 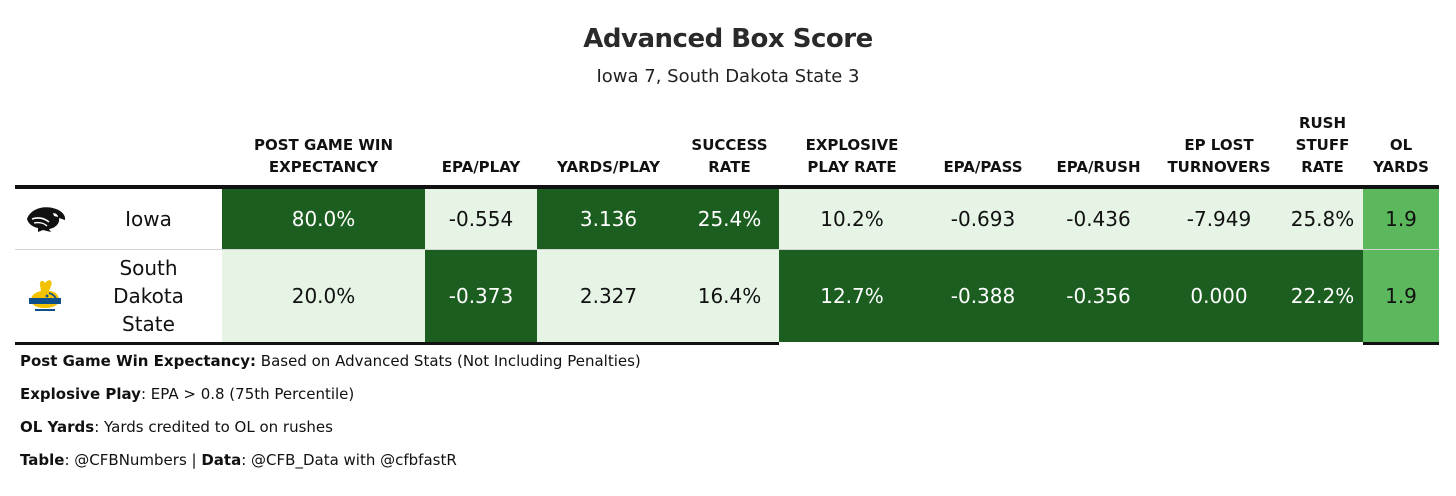 I want to click on chart-title: Advanced Box Score, so click(x=728, y=39).